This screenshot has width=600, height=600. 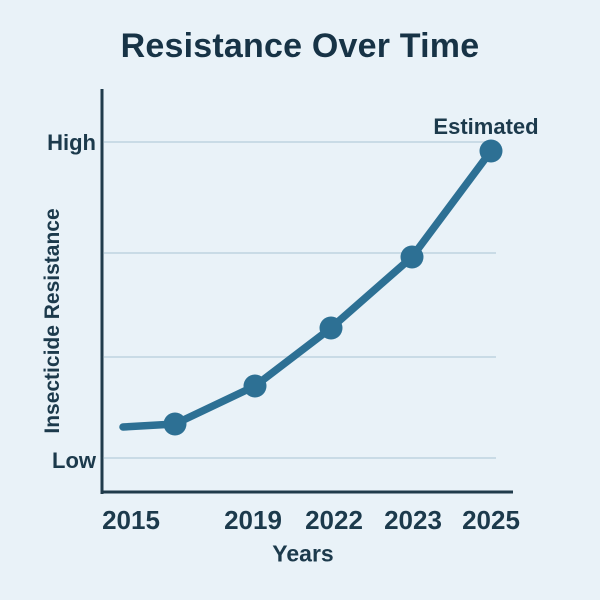 What do you see at coordinates (131, 520) in the screenshot?
I see `x-tick-2015: 2015` at bounding box center [131, 520].